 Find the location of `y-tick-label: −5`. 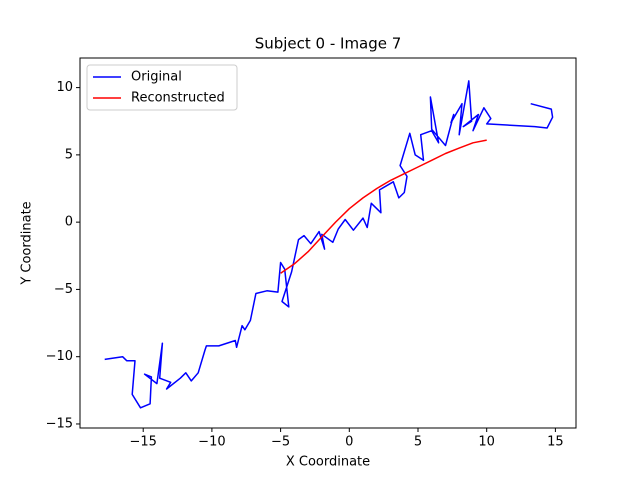

y-tick-label: −5 is located at coordinates (63, 289).